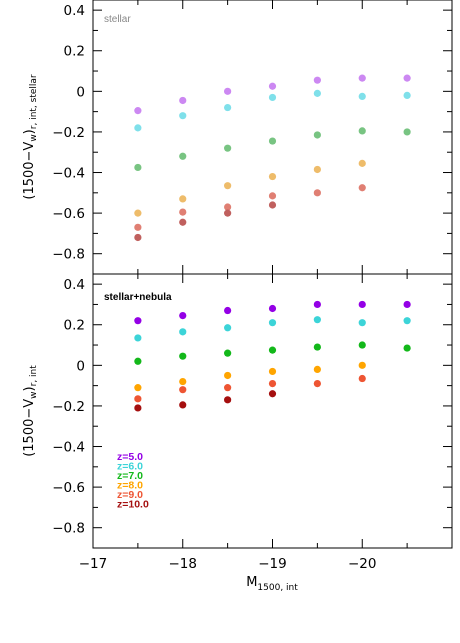  What do you see at coordinates (272, 584) in the screenshot?
I see `x-axis-title: M1500, int` at bounding box center [272, 584].